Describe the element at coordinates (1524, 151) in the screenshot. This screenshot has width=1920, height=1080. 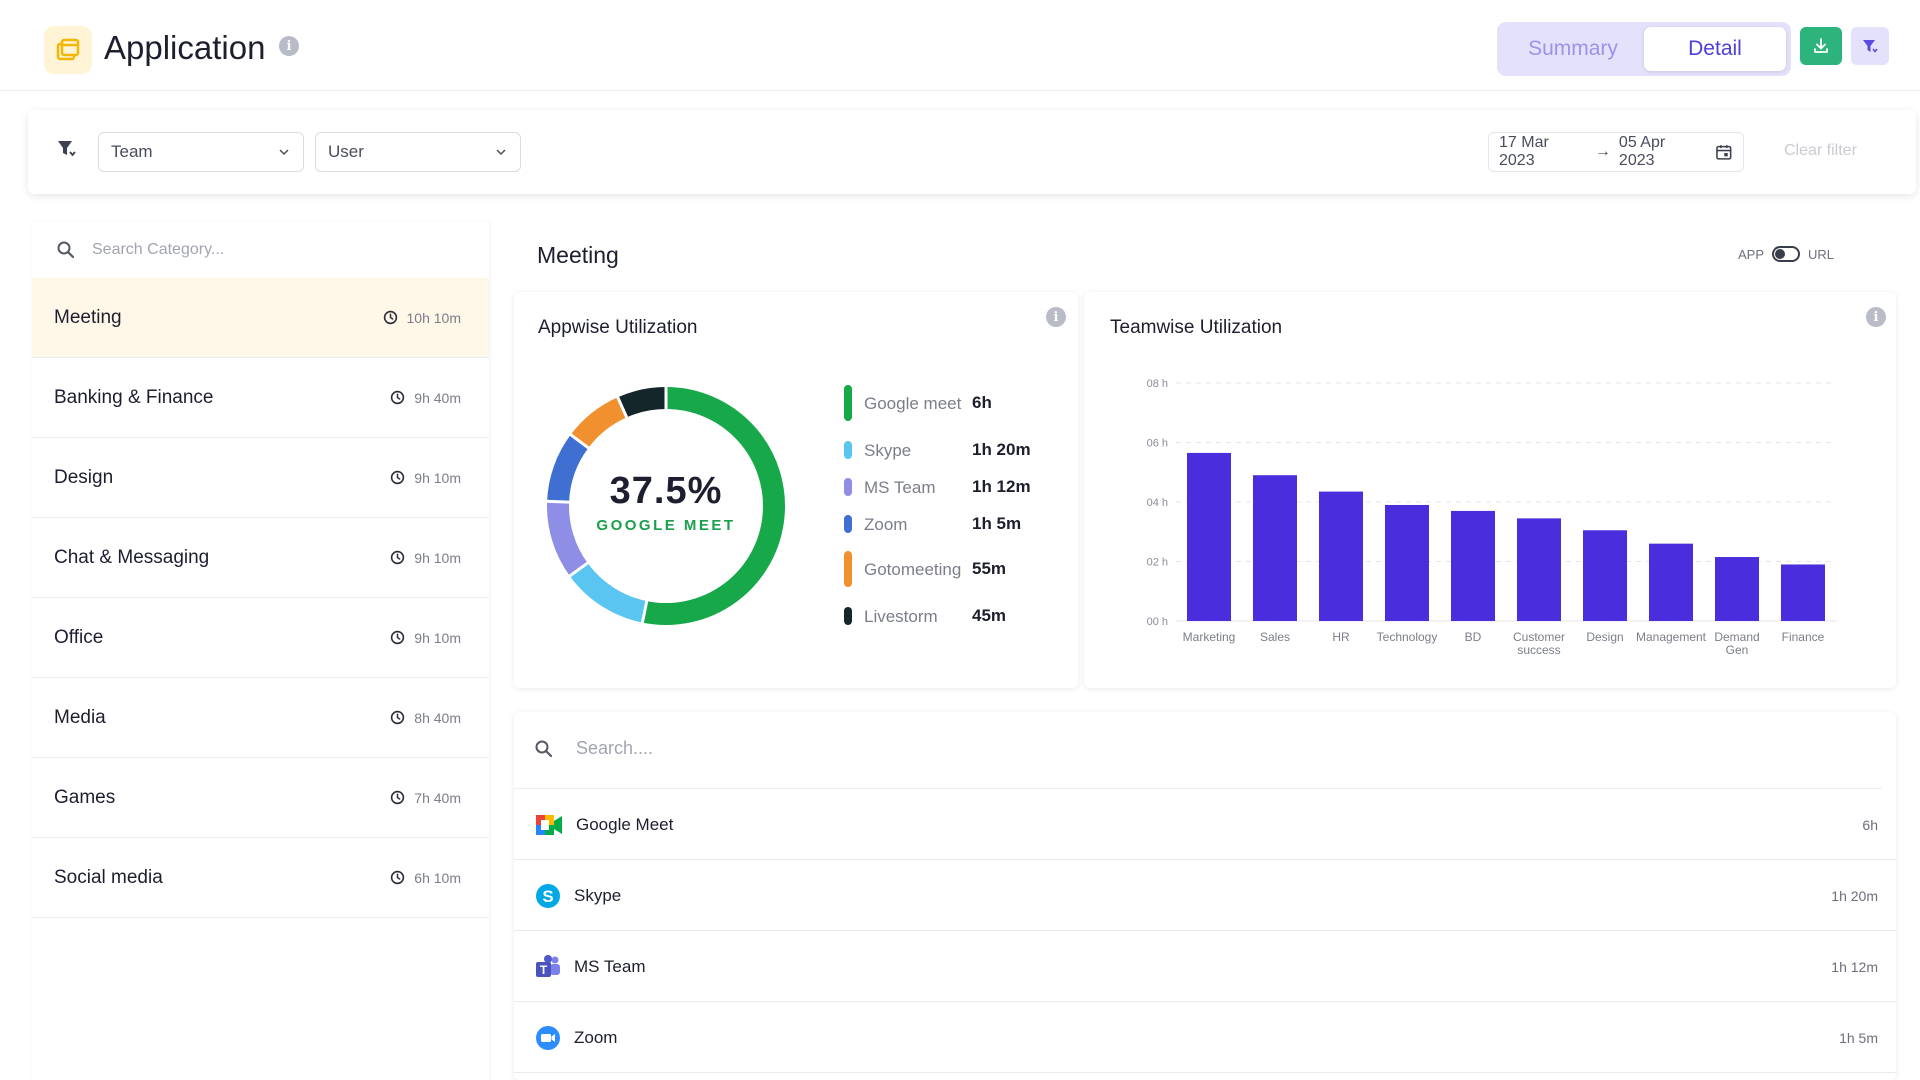
I see `date-start: 17 Mar 2023` at that location.